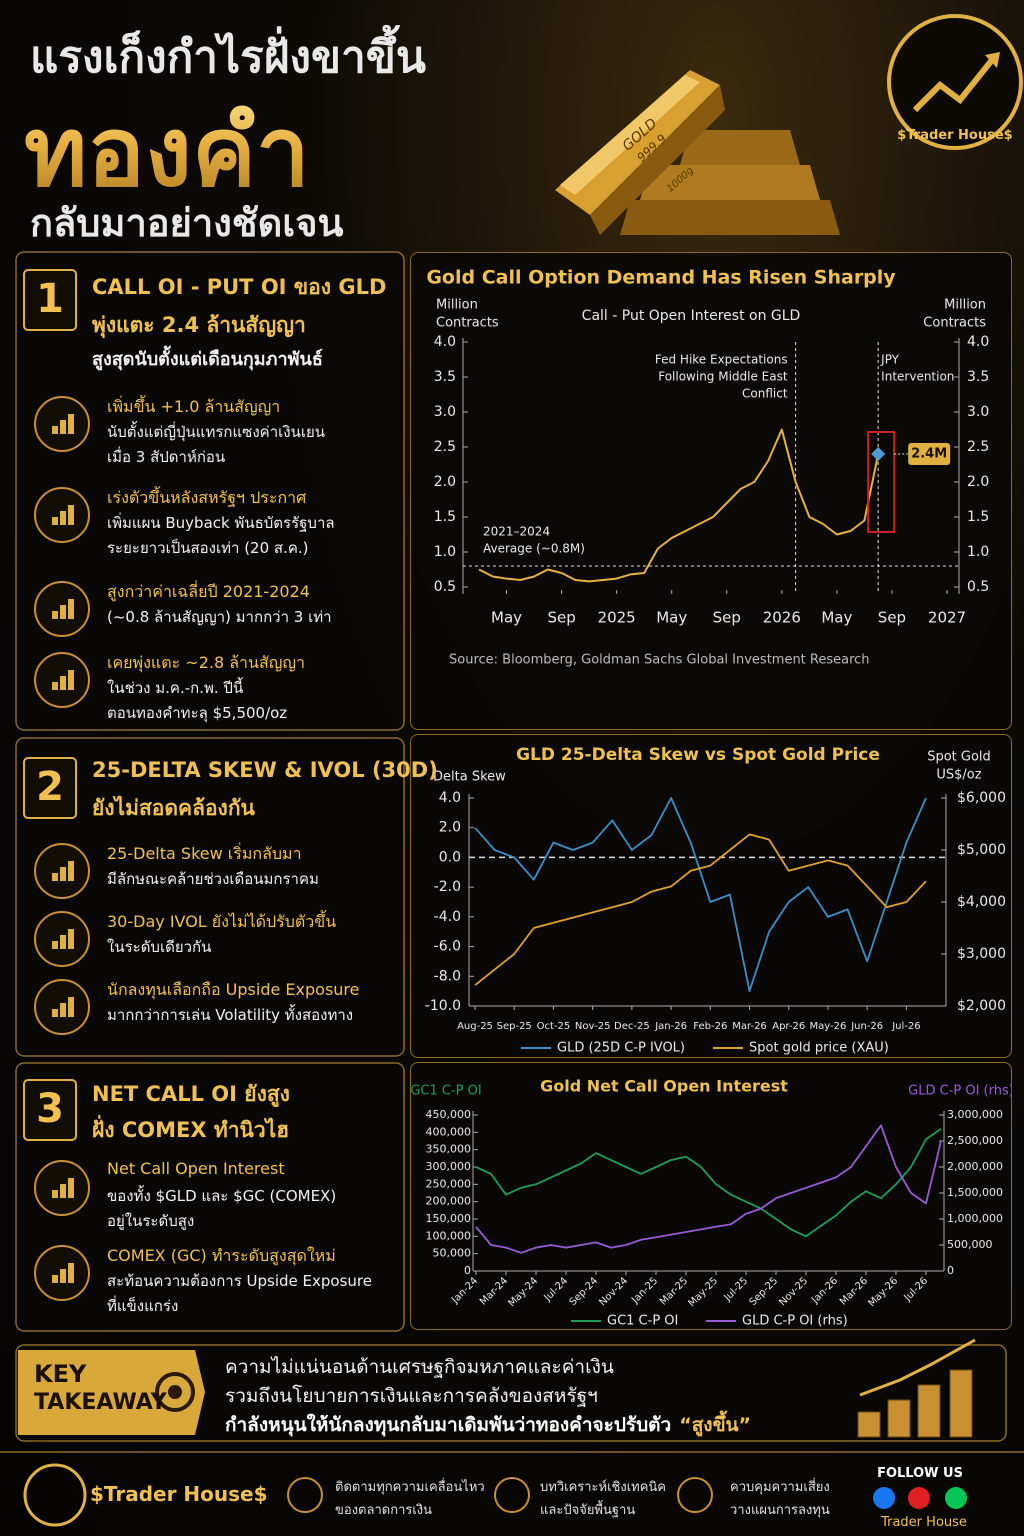  What do you see at coordinates (206, 662) in the screenshot?
I see `item-text: เคยพุ่งแตะ ~2.8 ล้านสัญญา` at bounding box center [206, 662].